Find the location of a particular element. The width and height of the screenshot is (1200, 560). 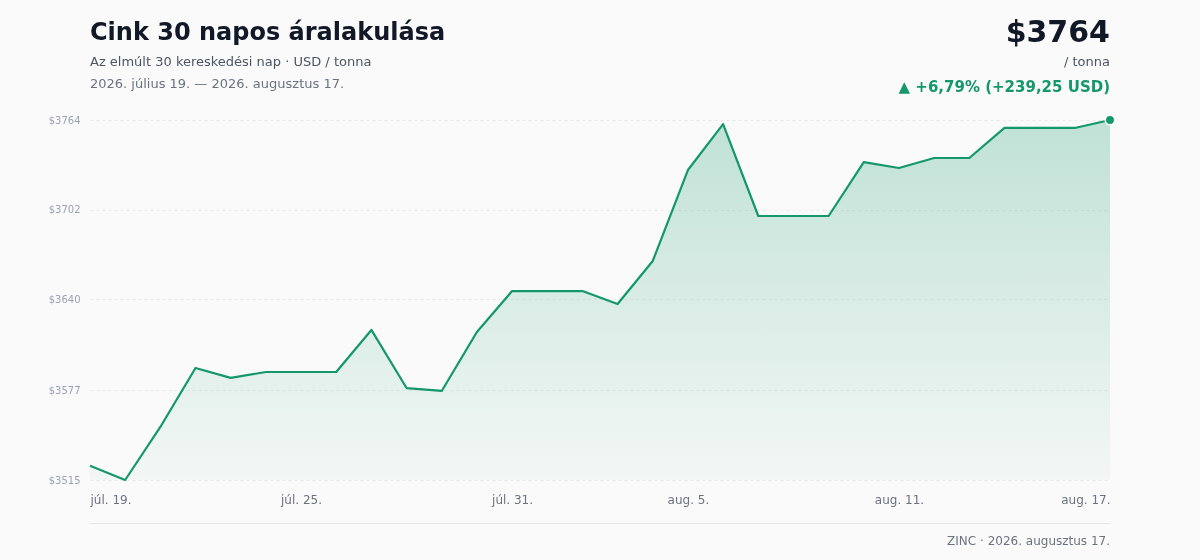

text: $3764 is located at coordinates (1057, 31).